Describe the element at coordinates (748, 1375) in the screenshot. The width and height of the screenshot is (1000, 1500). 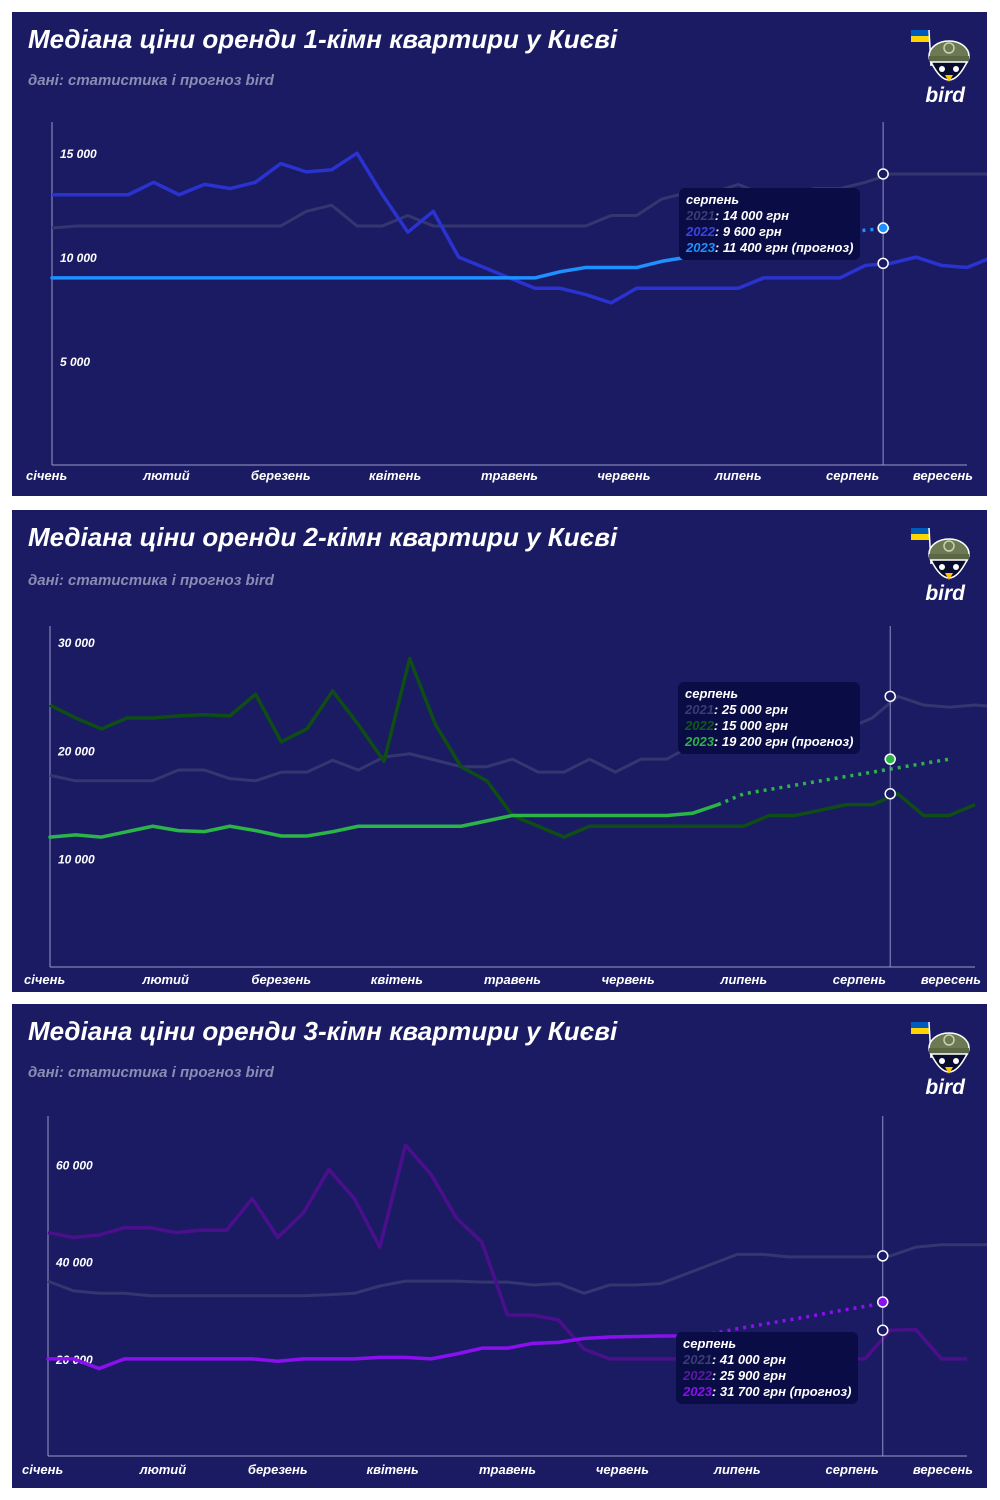
I see `tooltip-value-2022: : 25 900 грн` at that location.